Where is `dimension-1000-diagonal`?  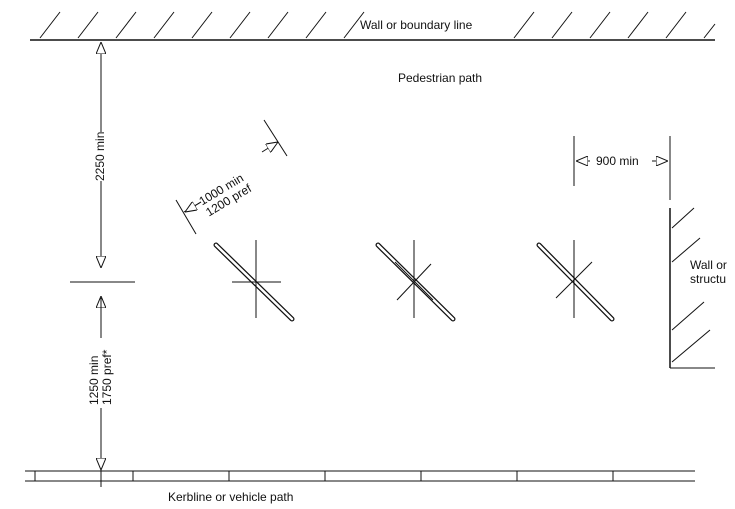
dimension-1000-diagonal is located at coordinates (231, 177).